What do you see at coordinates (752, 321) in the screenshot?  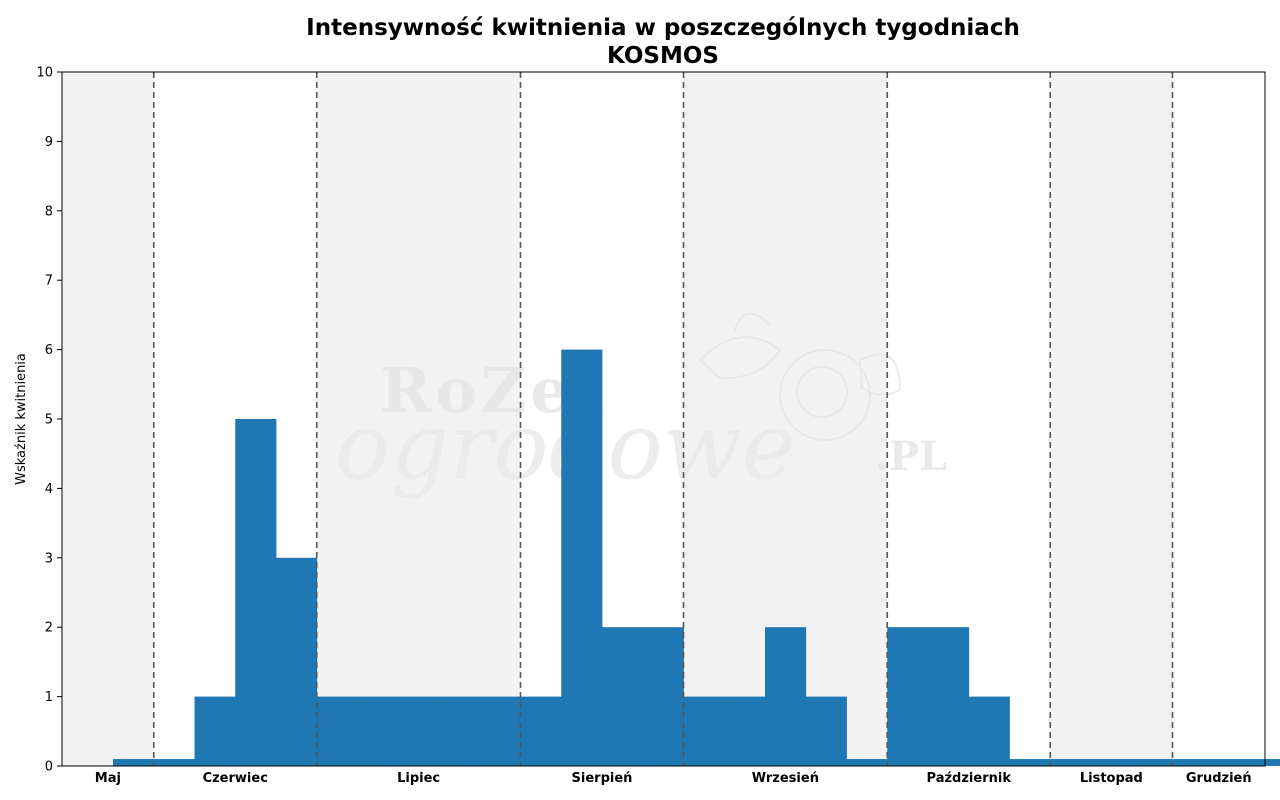 I see `rose-bud` at bounding box center [752, 321].